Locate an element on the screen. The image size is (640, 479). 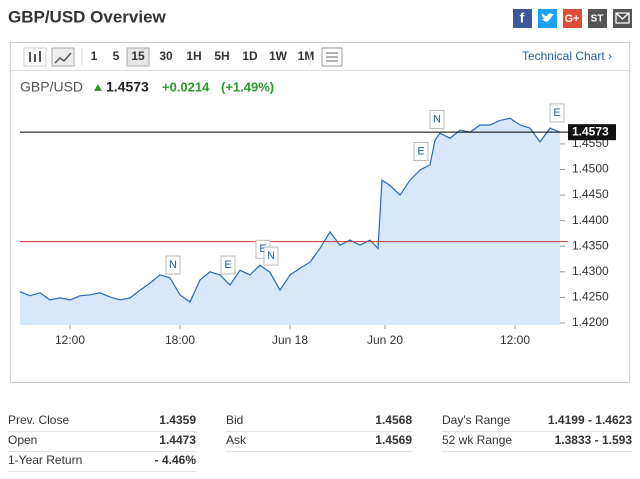
y-tick-label: 1.4250 is located at coordinates (590, 297).